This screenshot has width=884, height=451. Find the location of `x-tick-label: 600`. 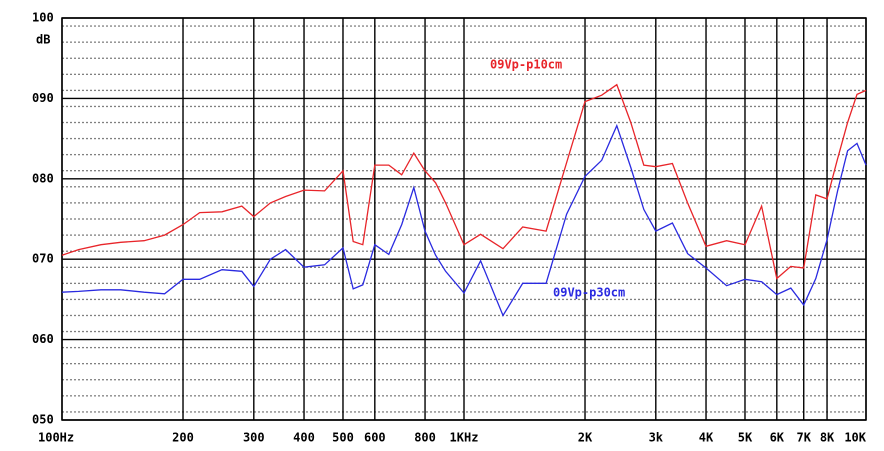

x-tick-label: 600 is located at coordinates (375, 438).